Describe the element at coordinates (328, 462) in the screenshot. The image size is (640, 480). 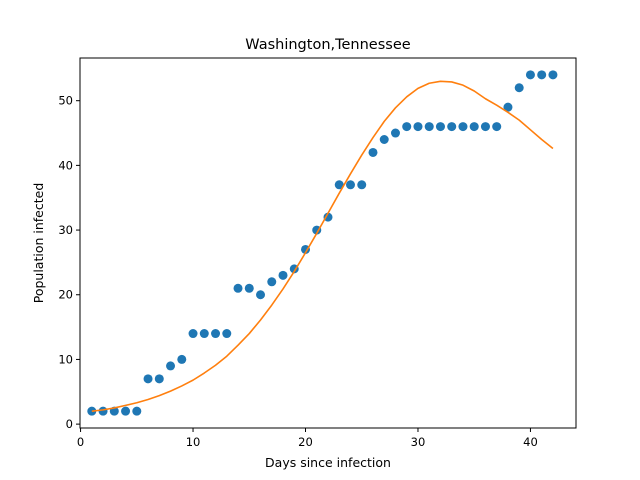
I see `x-axis-label: Days since infection` at that location.